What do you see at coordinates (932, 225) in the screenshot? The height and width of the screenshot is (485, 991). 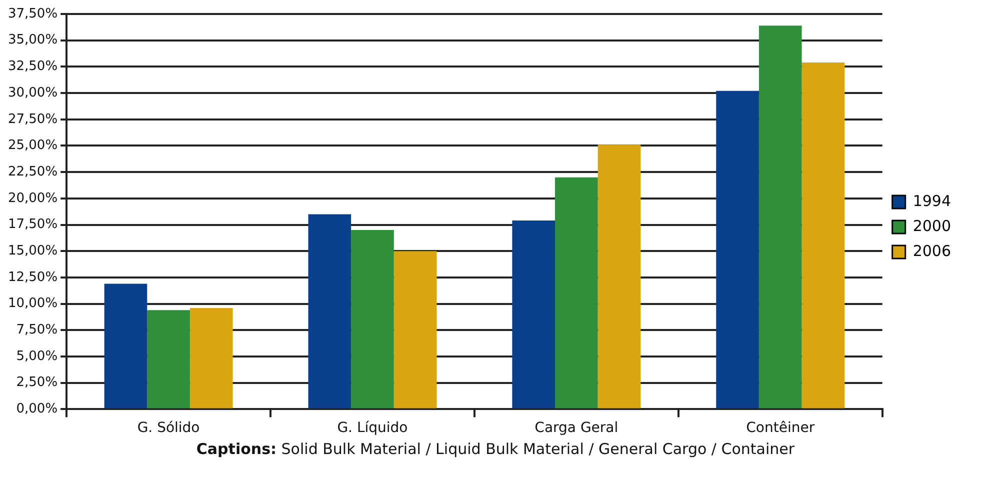 I see `legend-label: 2000` at bounding box center [932, 225].